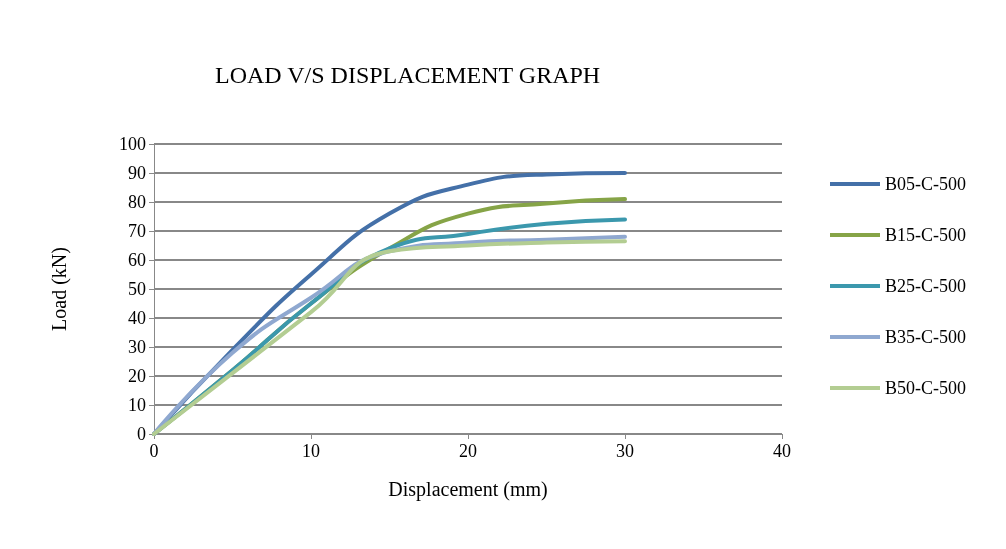 The width and height of the screenshot is (1006, 549). What do you see at coordinates (925, 184) in the screenshot?
I see `legend-label: B05-C-500` at bounding box center [925, 184].